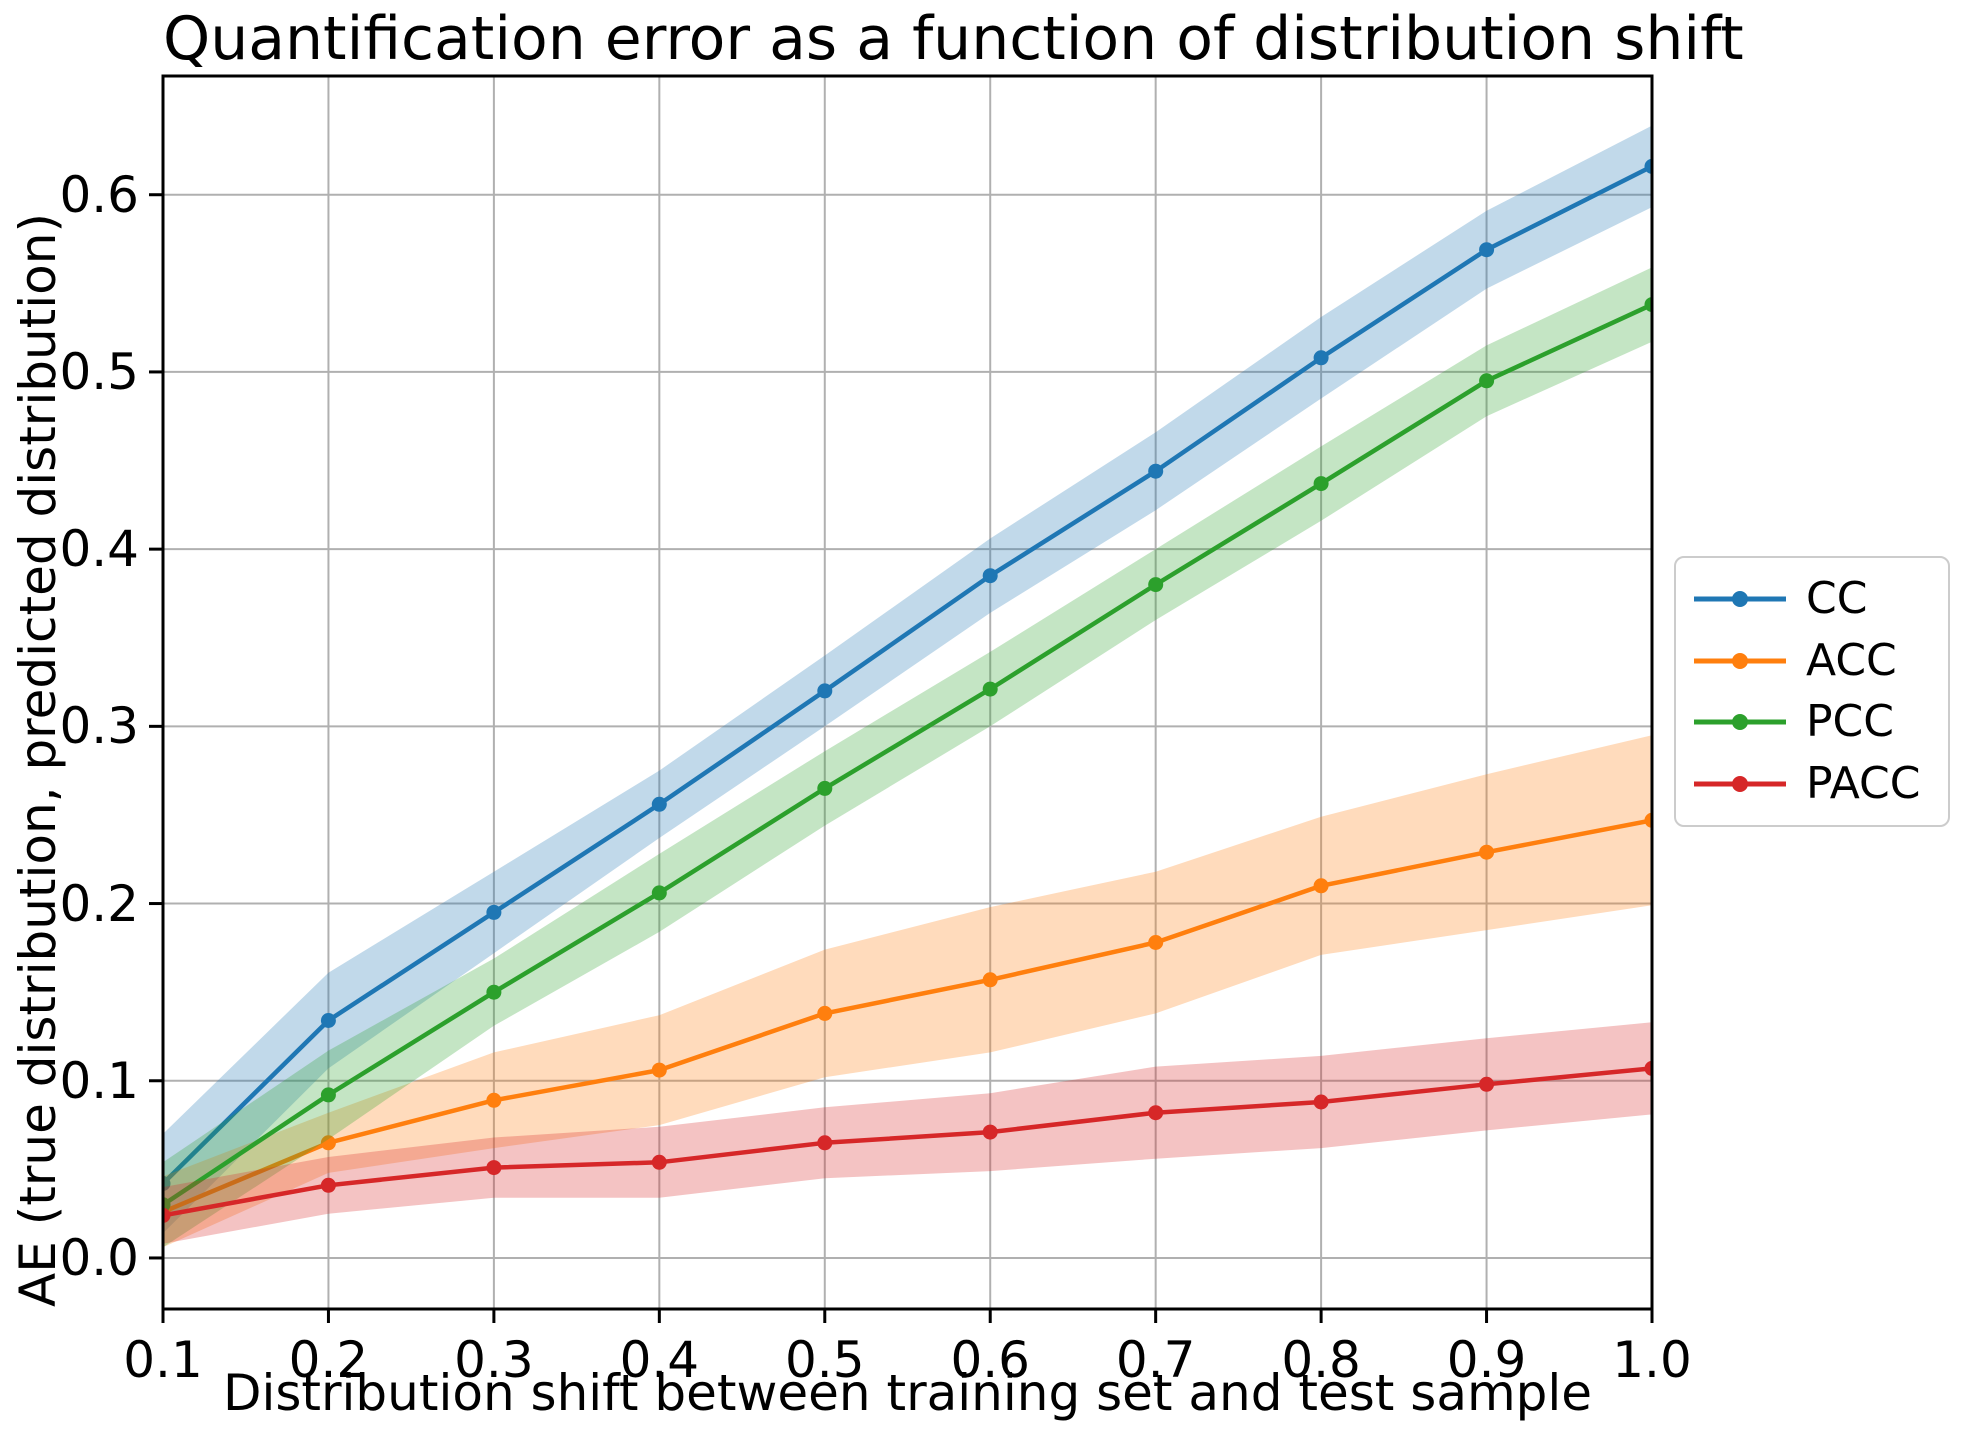  Describe the element at coordinates (1740, 784) in the screenshot. I see `legend-line-swatch-PACC` at that location.